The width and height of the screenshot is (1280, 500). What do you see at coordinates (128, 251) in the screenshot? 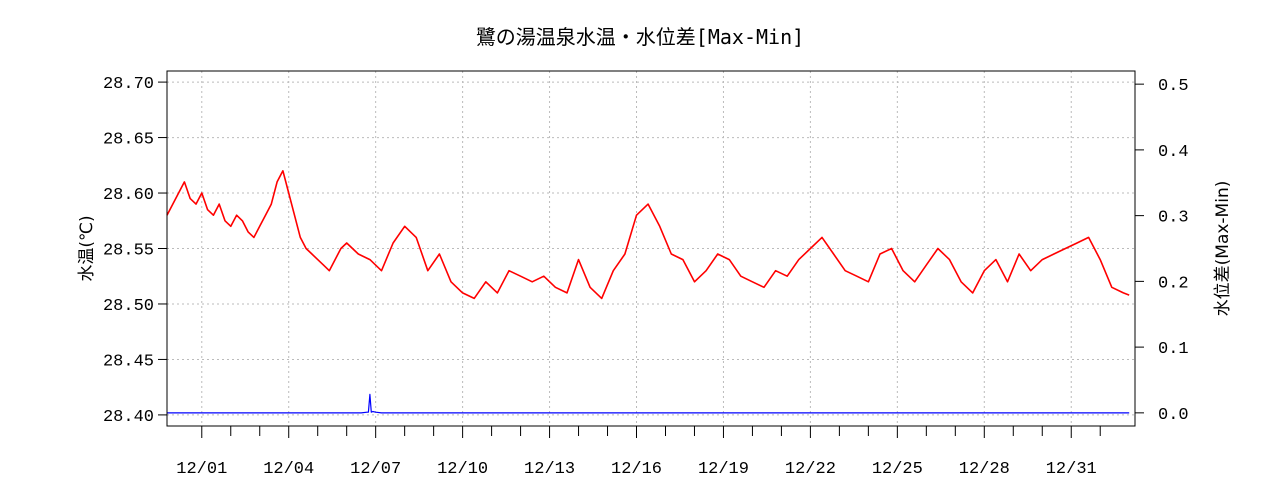
I see `y-left-tick-label: 28.55` at bounding box center [128, 251].